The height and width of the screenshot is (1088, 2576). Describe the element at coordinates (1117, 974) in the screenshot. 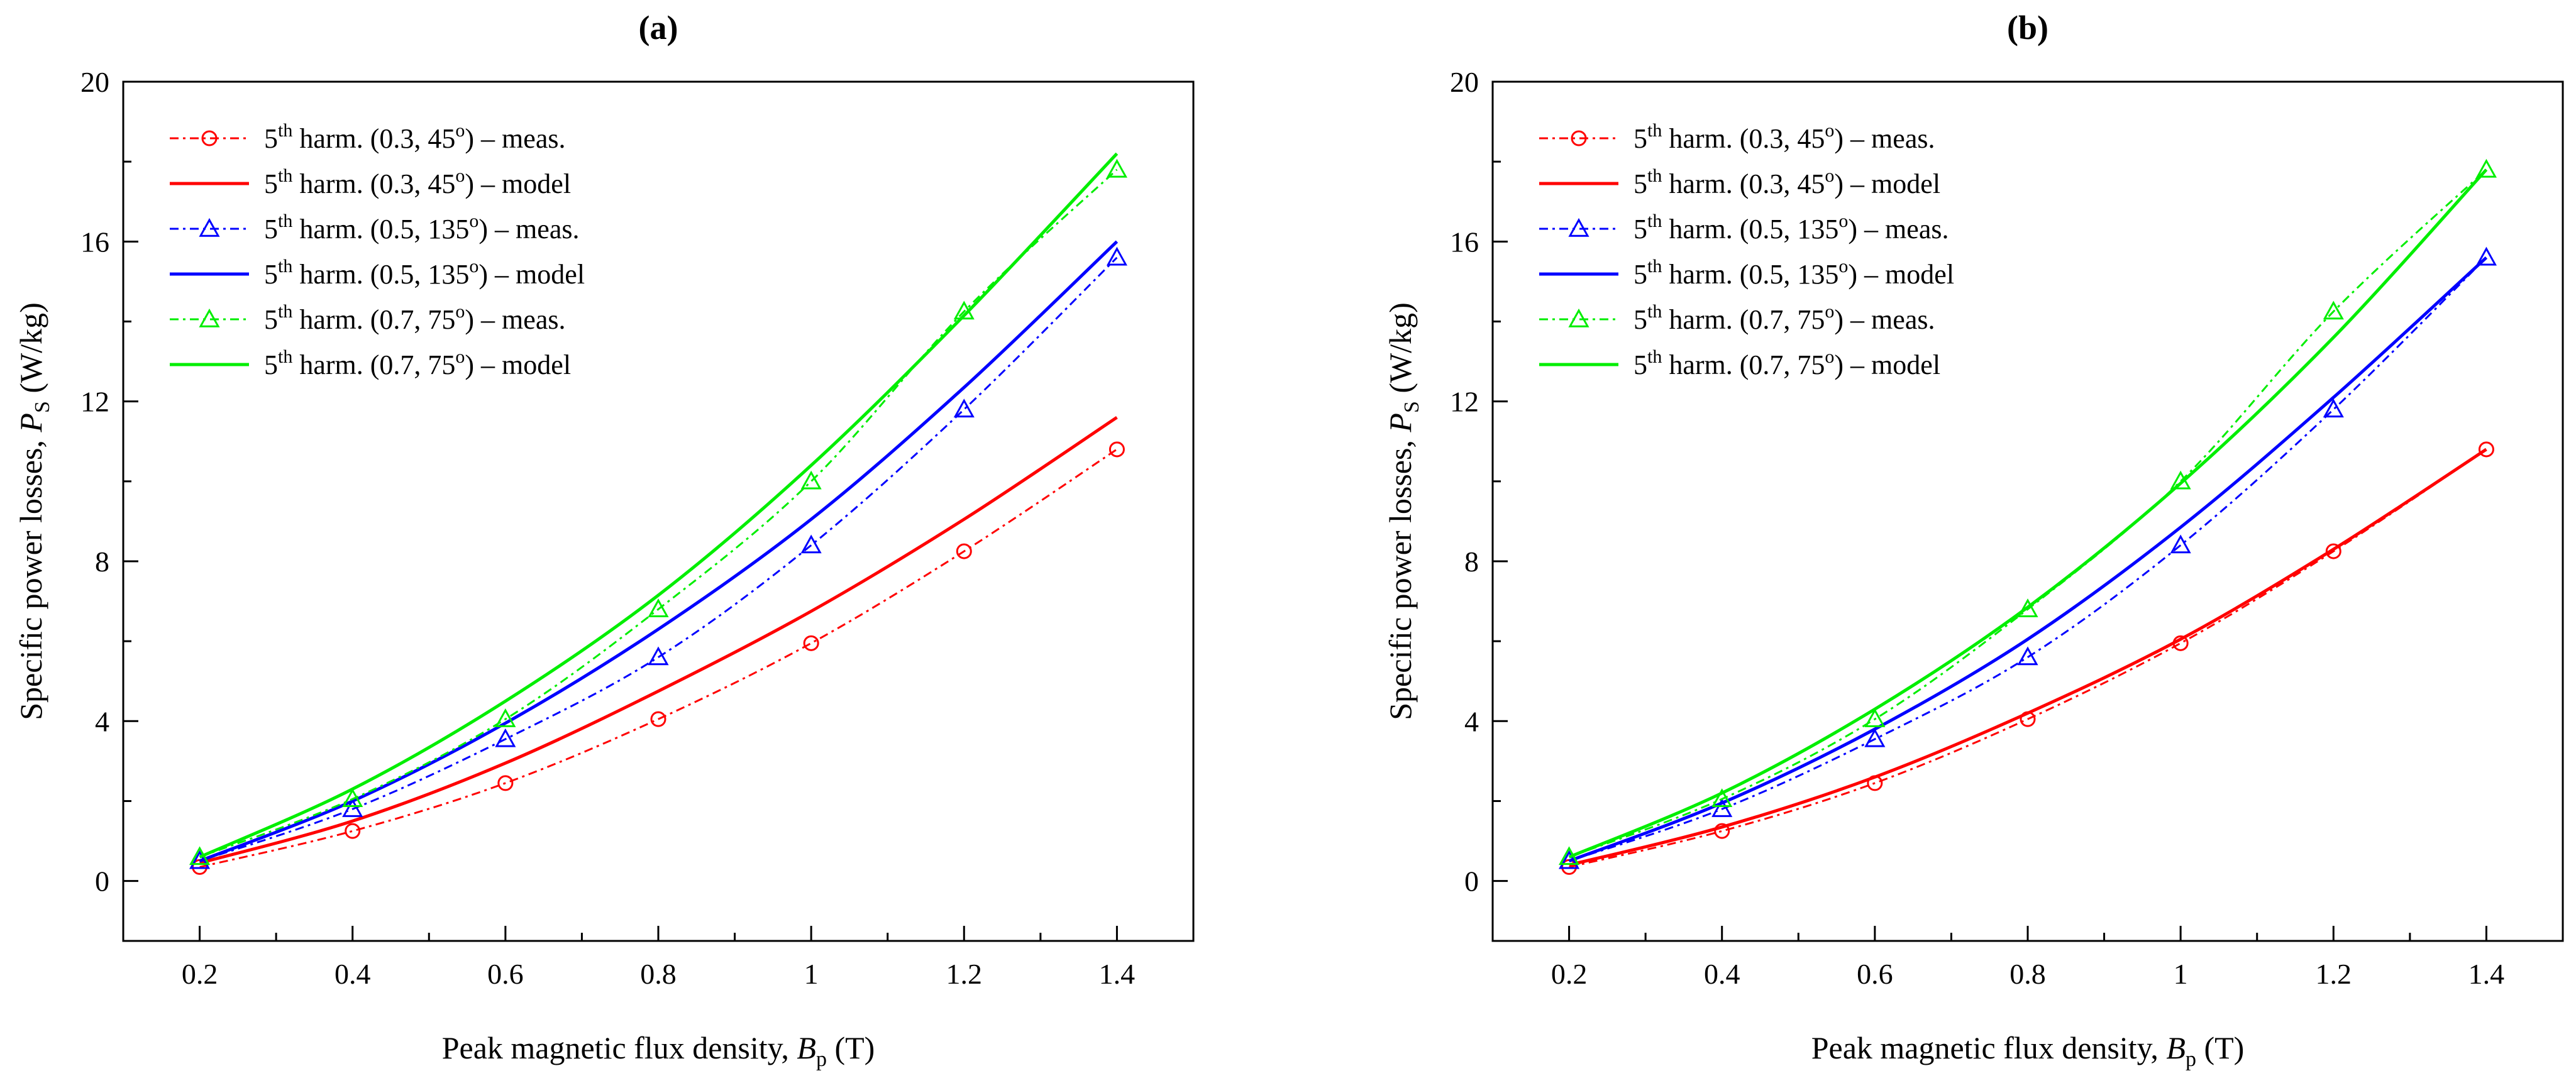

I see `x-tick-label: 1.4` at that location.